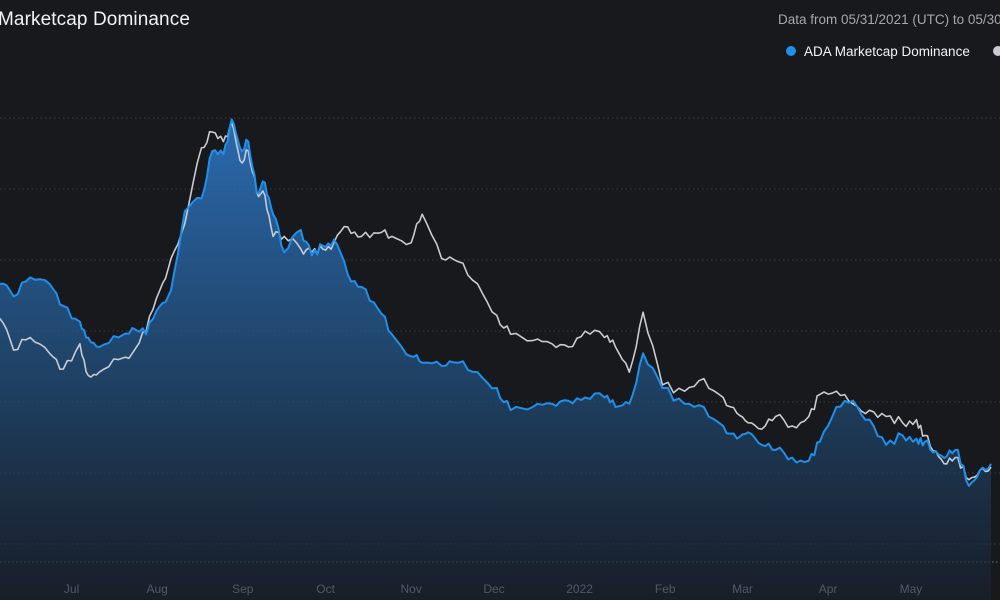 The width and height of the screenshot is (1000, 600). I want to click on date-range-label: Data from 05/31/2021 (UTC) to 05/30, so click(889, 19).